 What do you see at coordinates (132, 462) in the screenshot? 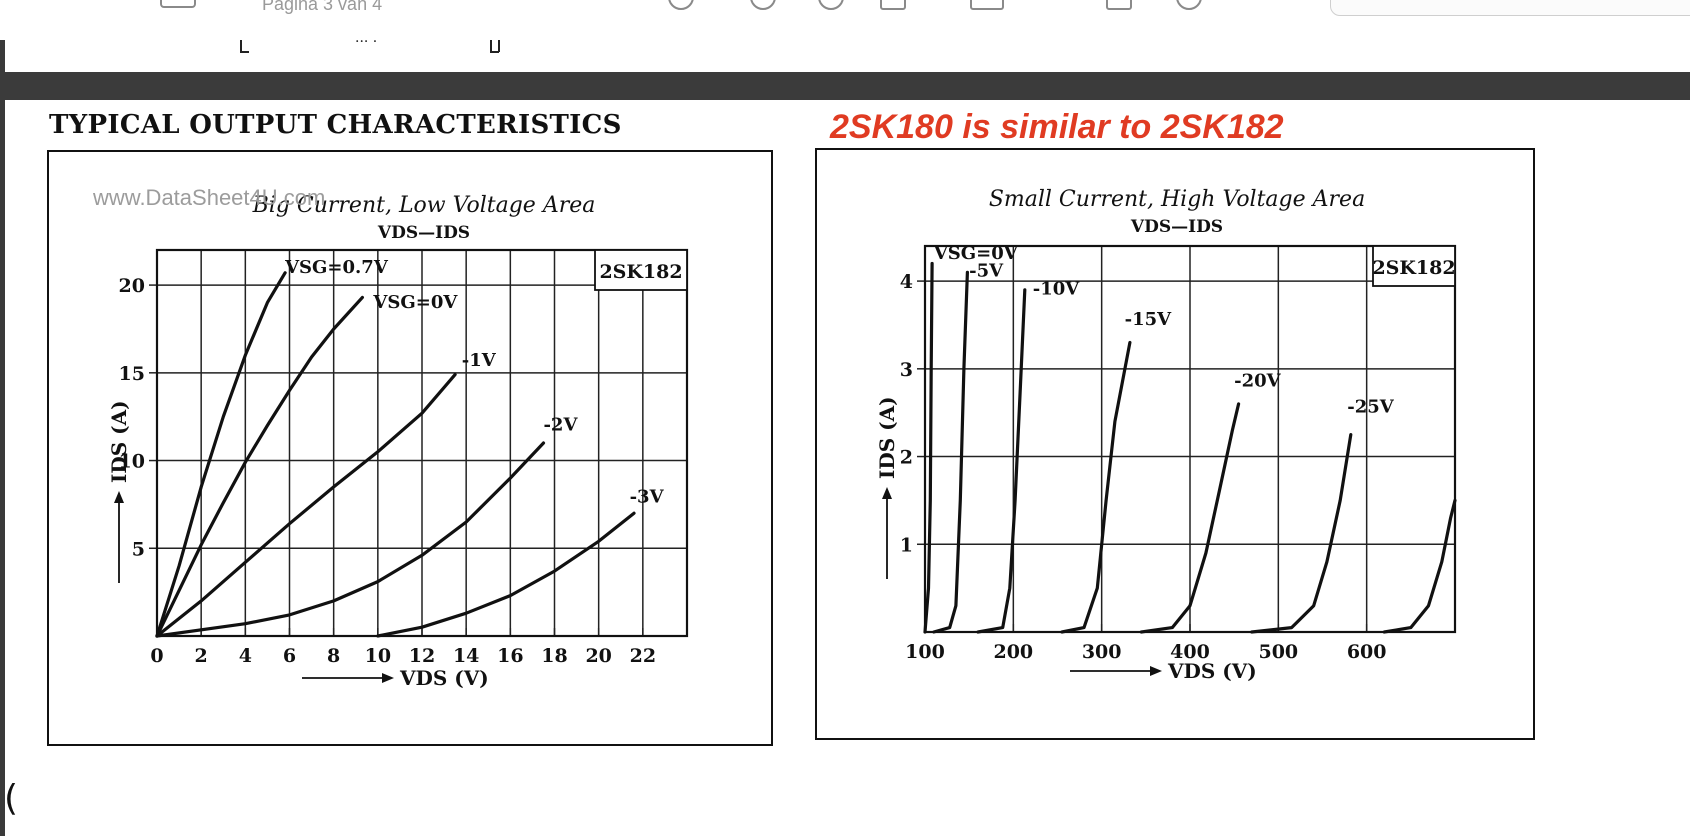
I see `y-tick-label: 10` at bounding box center [132, 462].